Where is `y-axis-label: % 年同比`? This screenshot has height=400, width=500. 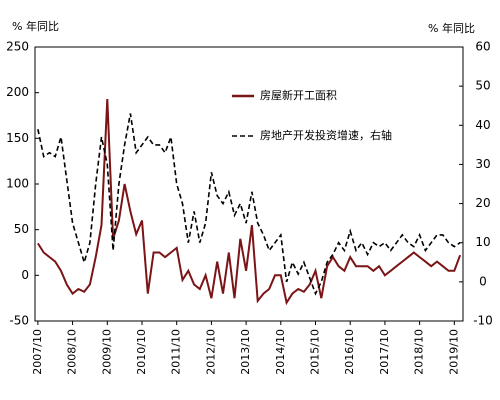
y-axis-label: % 年同比 is located at coordinates (35, 26).